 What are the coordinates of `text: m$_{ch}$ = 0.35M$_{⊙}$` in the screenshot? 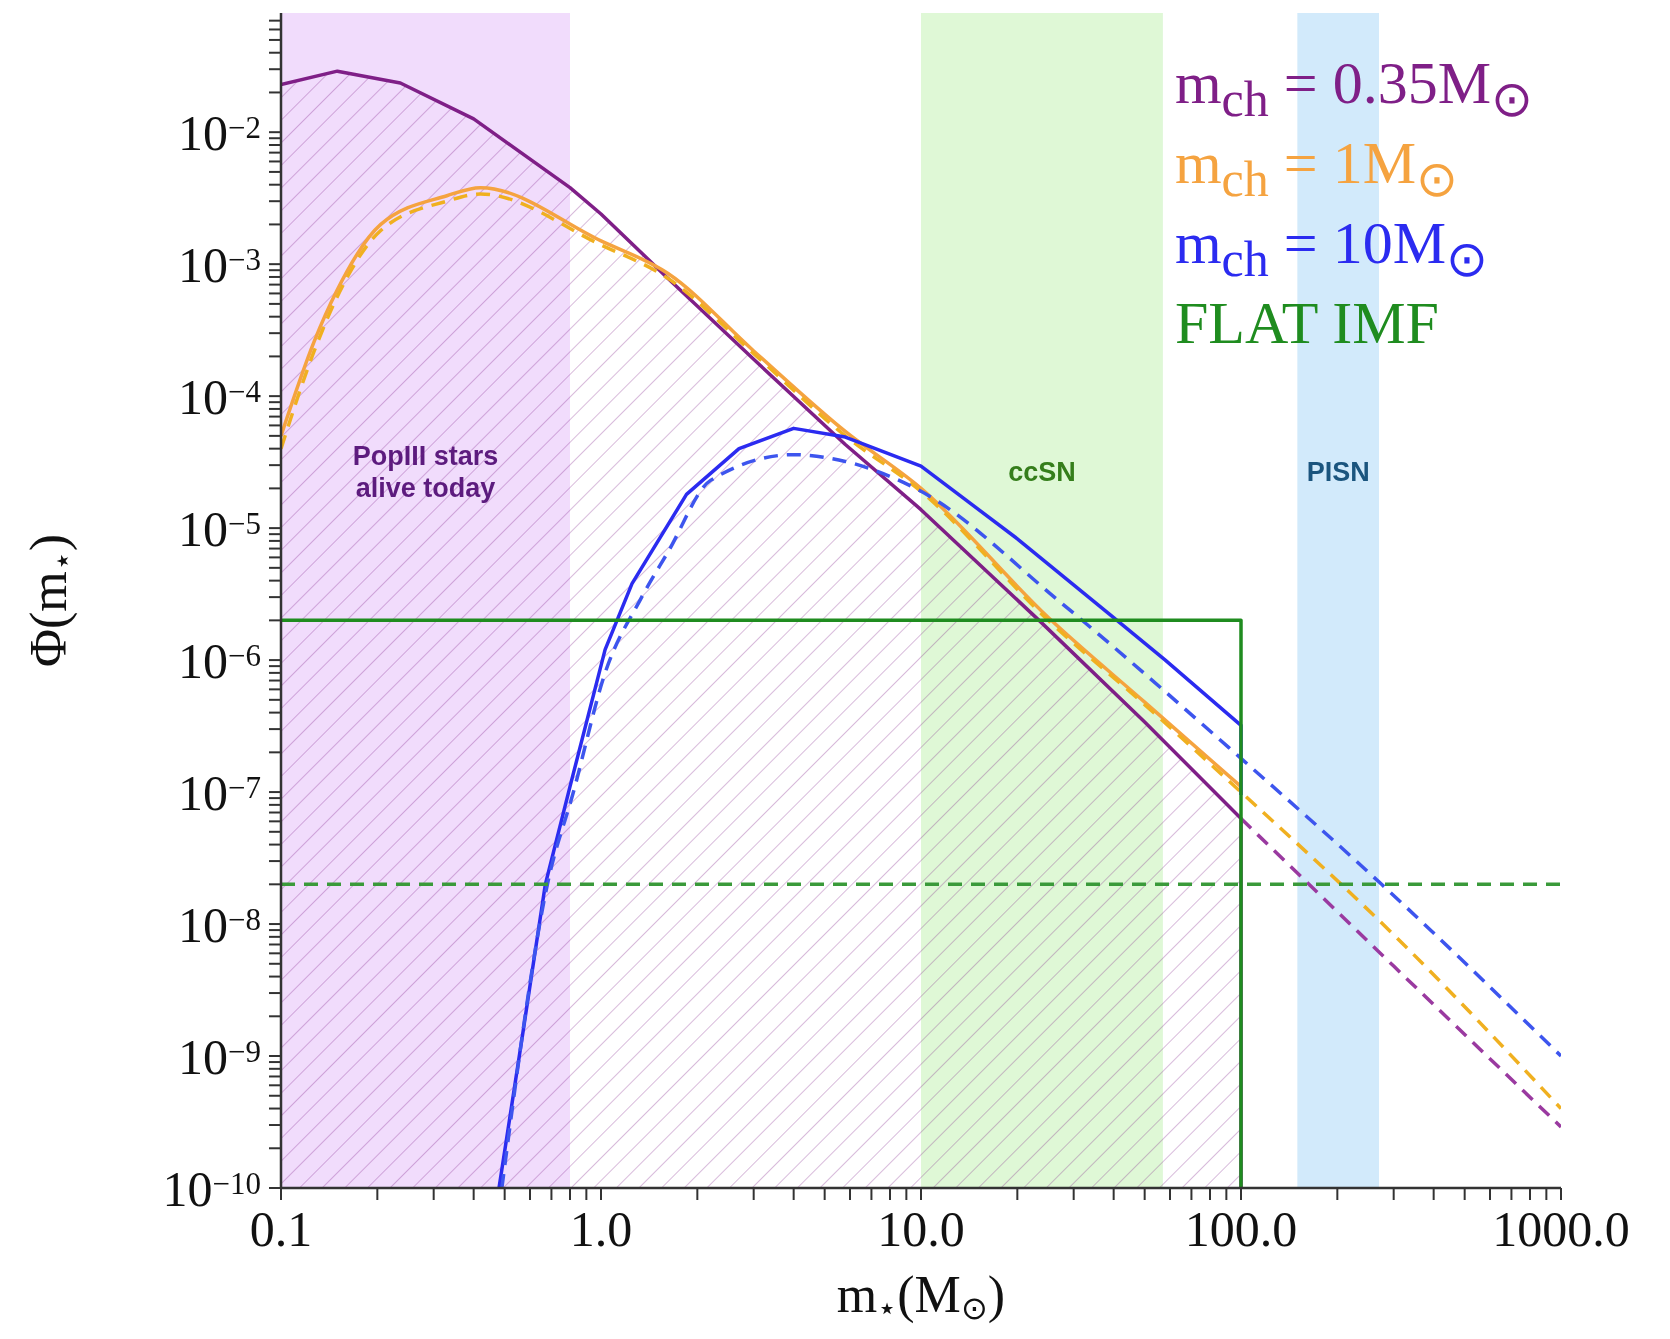 It's located at (1353, 89).